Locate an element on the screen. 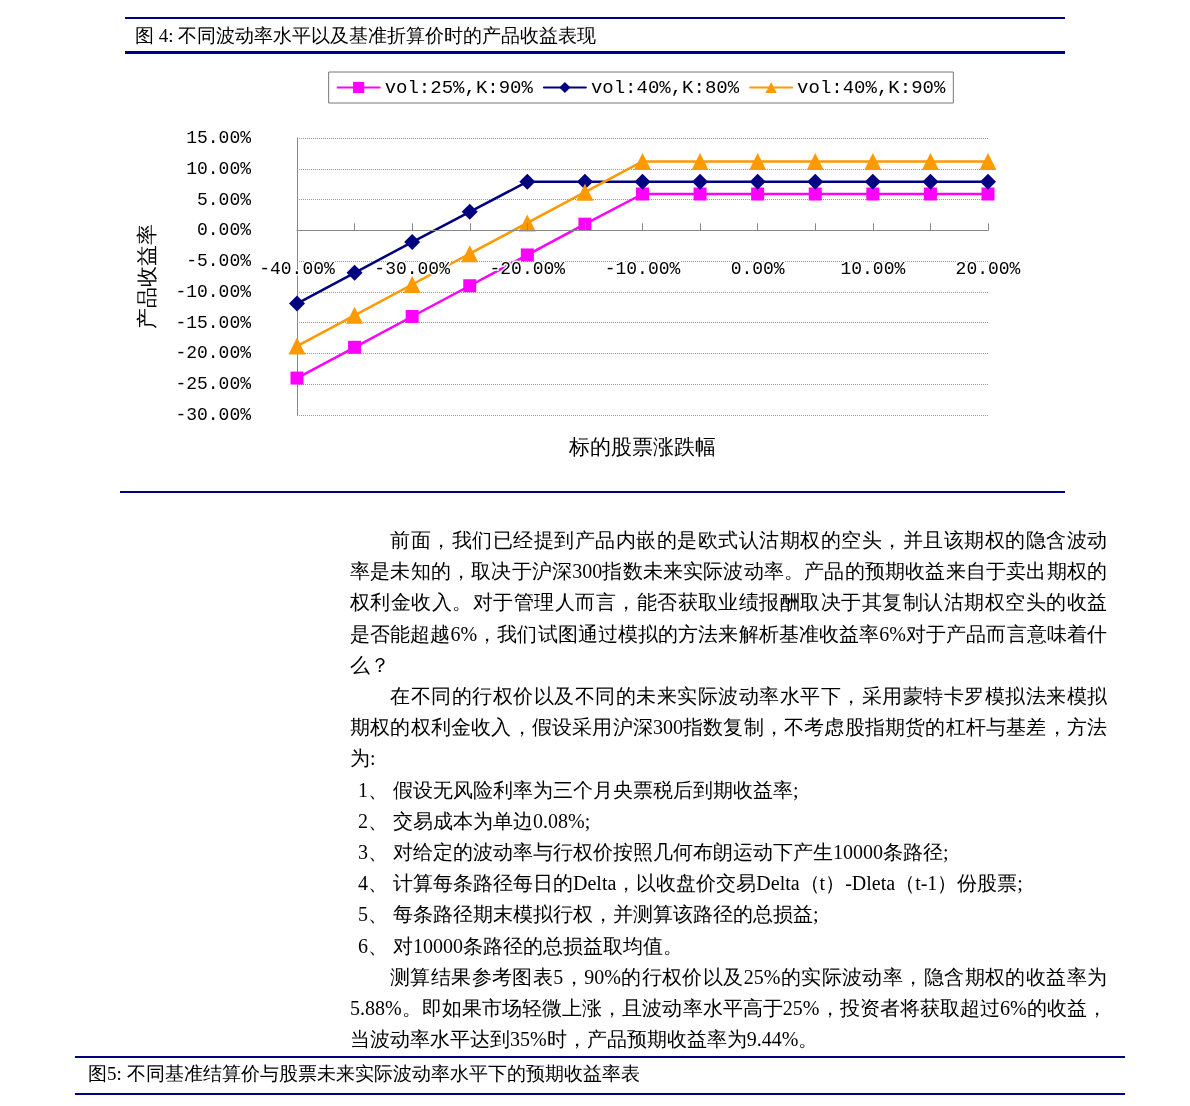  text: 3、 对给定的波动率与行权价按照几何布朗运动下产生10000条路径; is located at coordinates (653, 853).